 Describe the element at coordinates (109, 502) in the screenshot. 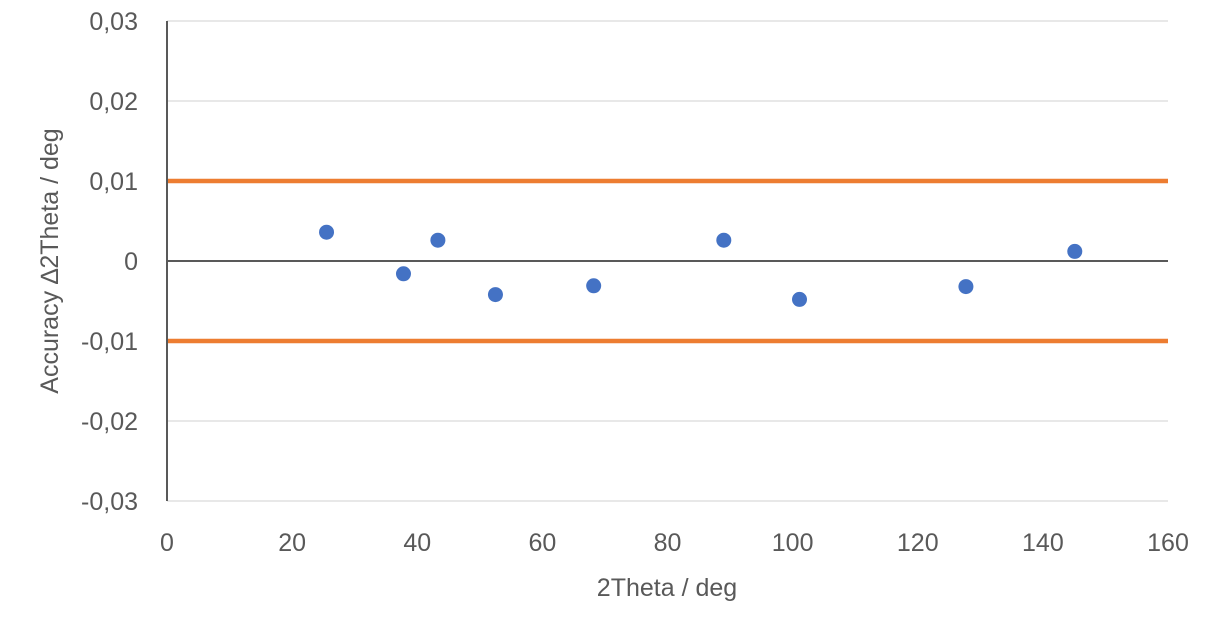

I see `y-tick-label: -0,03` at that location.